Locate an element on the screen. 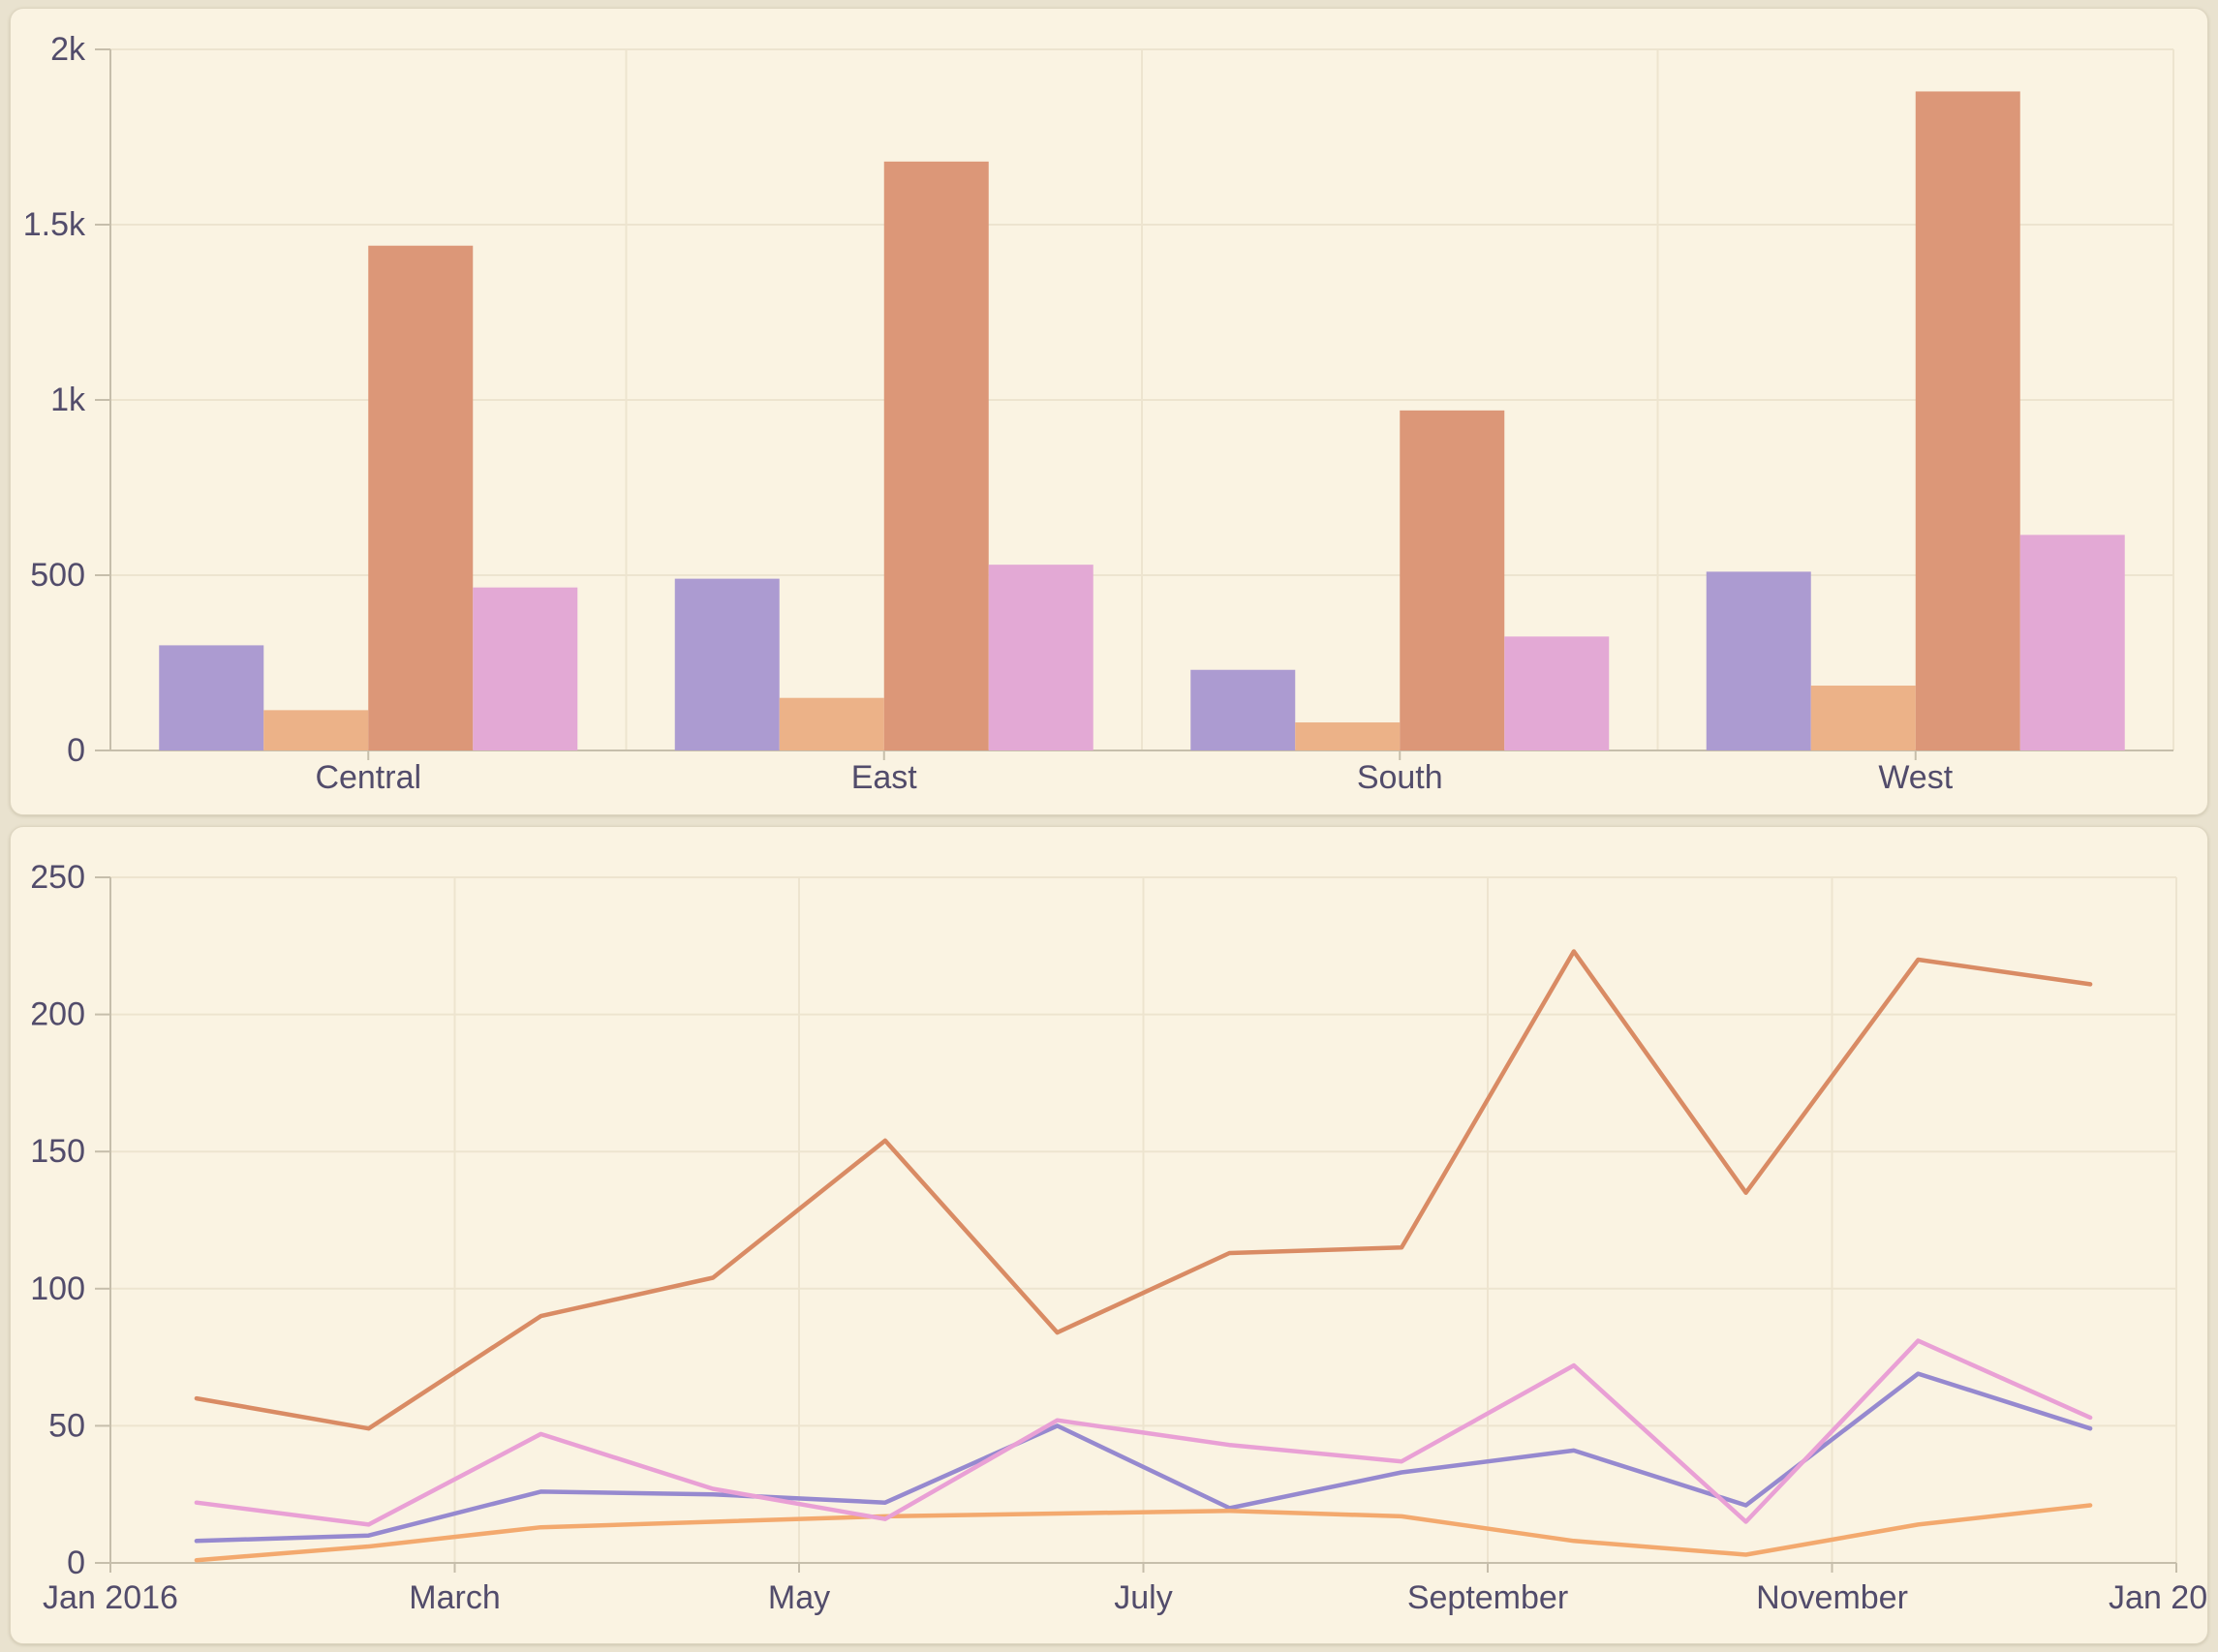 Image resolution: width=2218 pixels, height=1652 pixels. bar-central-salmon is located at coordinates (421, 498).